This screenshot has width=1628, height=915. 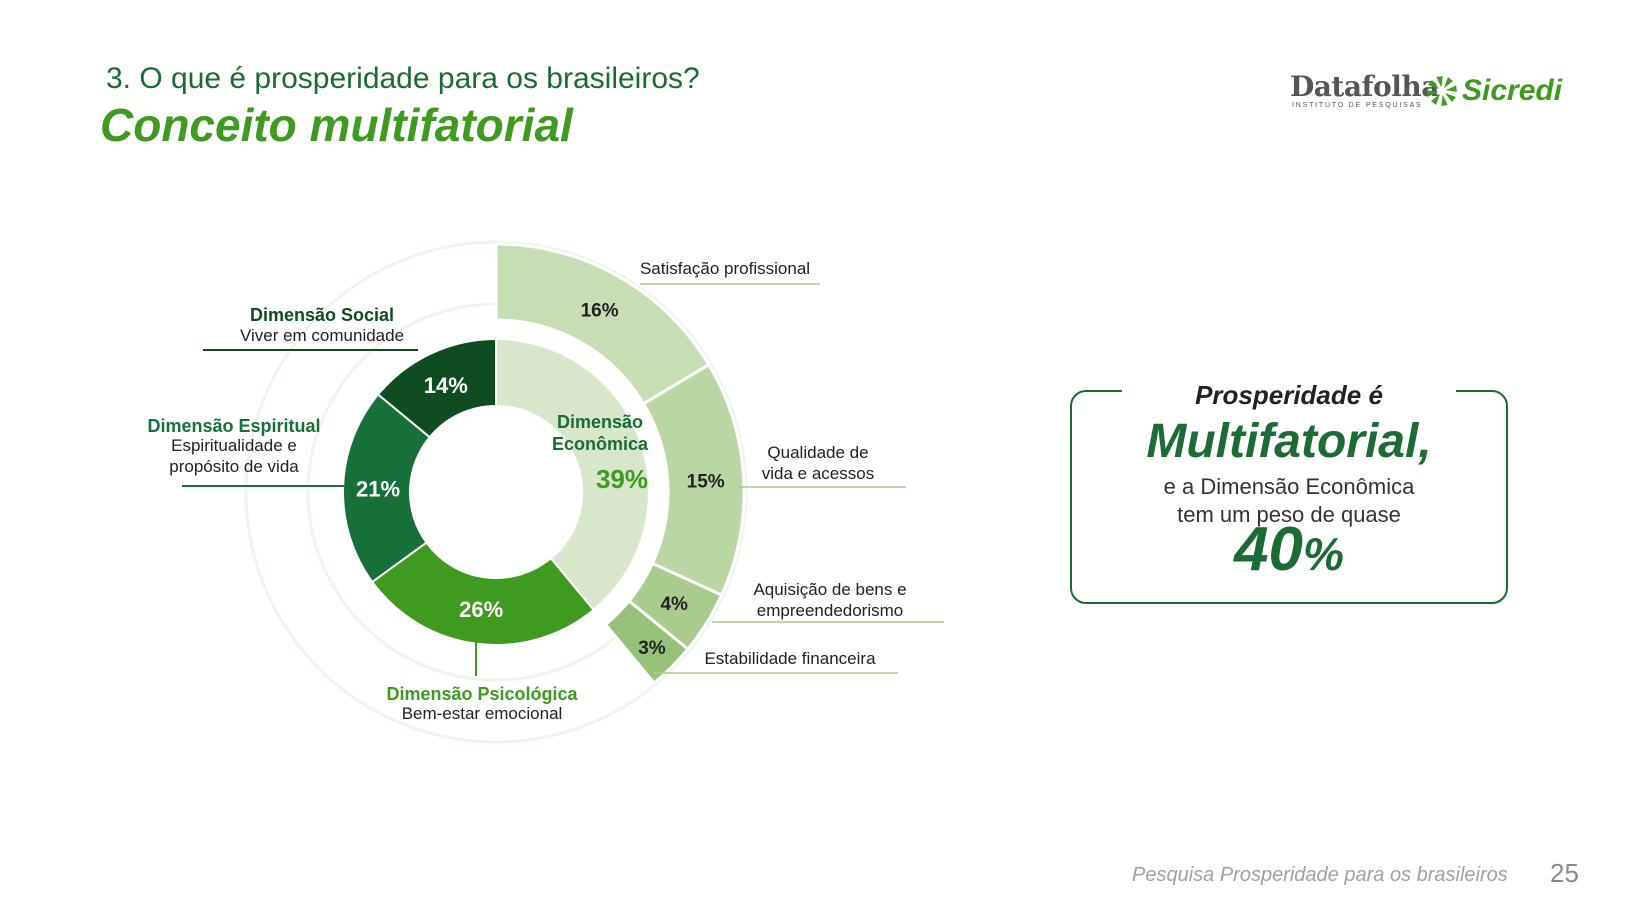 What do you see at coordinates (322, 335) in the screenshot?
I see `annotation-social-desc: Viver em comunidade` at bounding box center [322, 335].